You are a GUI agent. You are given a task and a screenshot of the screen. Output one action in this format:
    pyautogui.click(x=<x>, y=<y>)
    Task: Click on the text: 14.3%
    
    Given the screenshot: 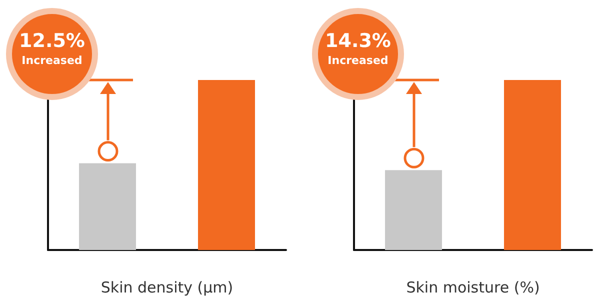 What is the action you would take?
    pyautogui.click(x=358, y=41)
    